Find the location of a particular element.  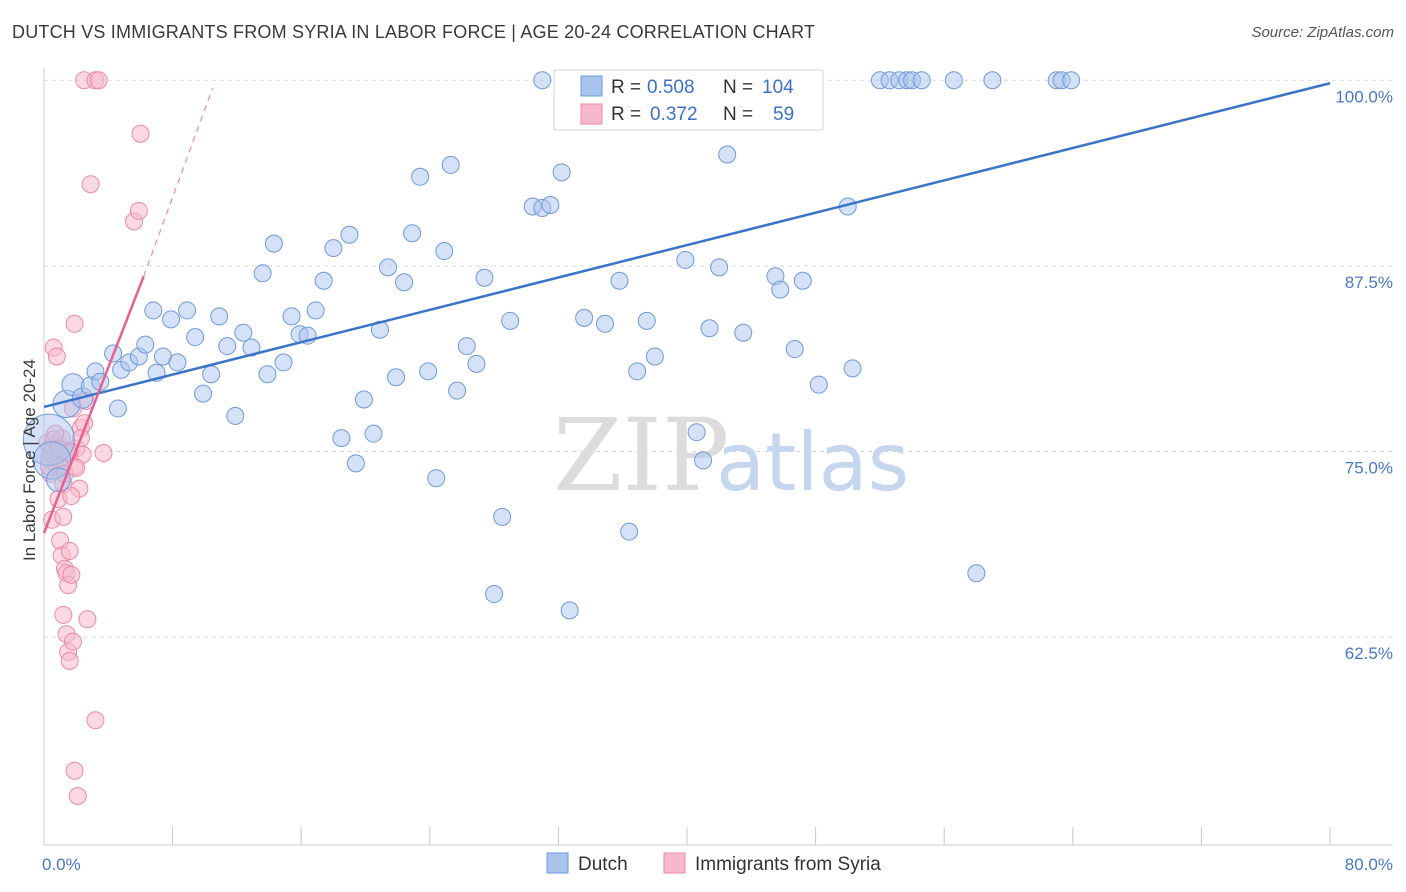

y-axis-label: In Labor Force | Age 20-24 is located at coordinates (29, 460).